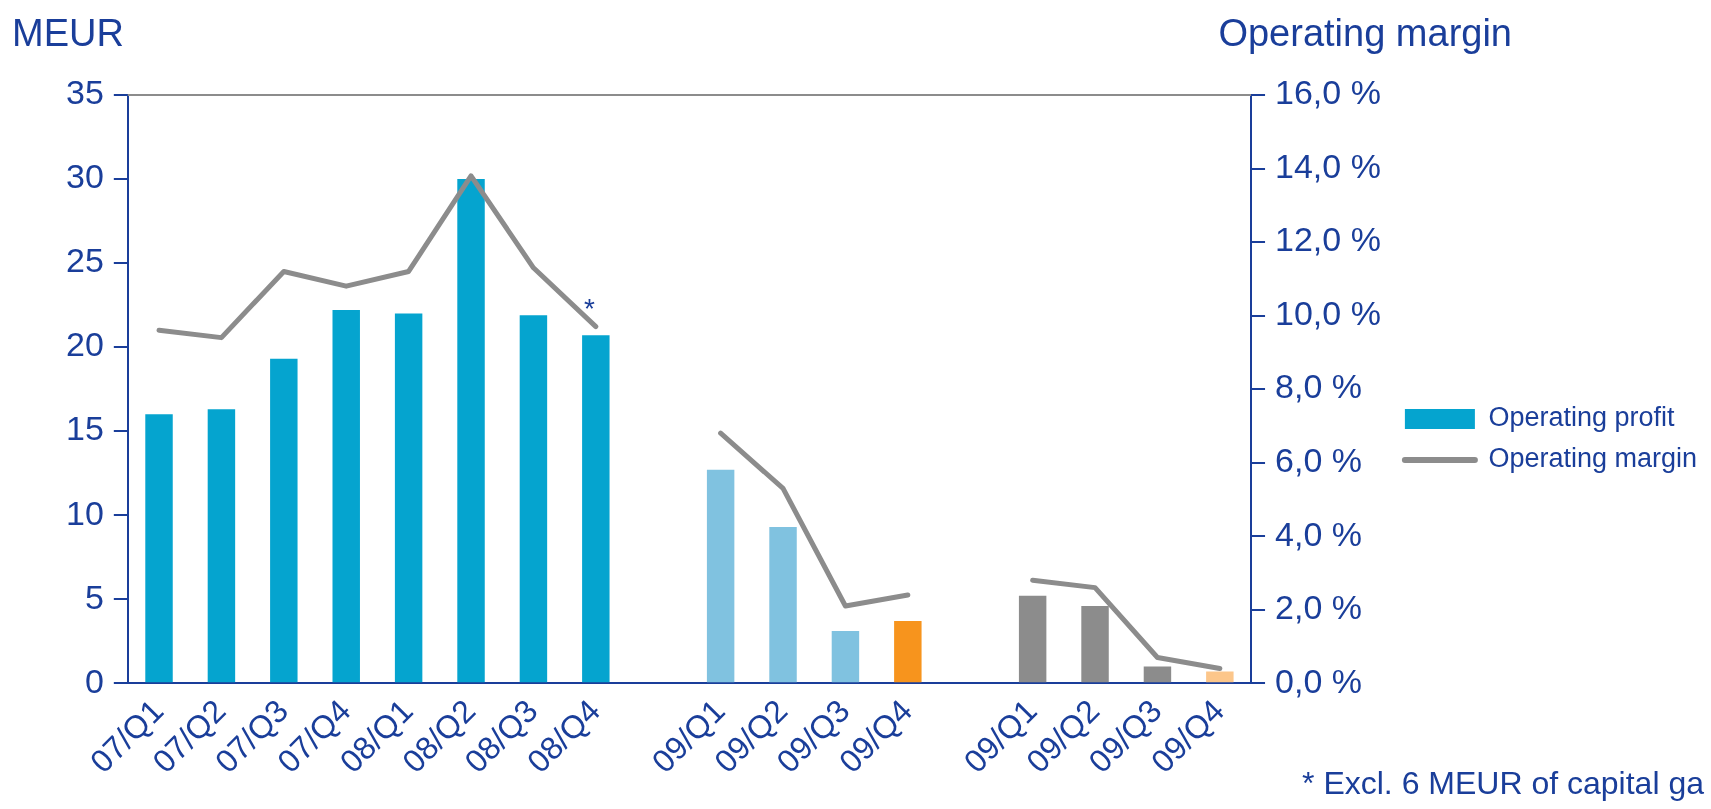  What do you see at coordinates (94, 596) in the screenshot?
I see `y-tick-label: 5` at bounding box center [94, 596].